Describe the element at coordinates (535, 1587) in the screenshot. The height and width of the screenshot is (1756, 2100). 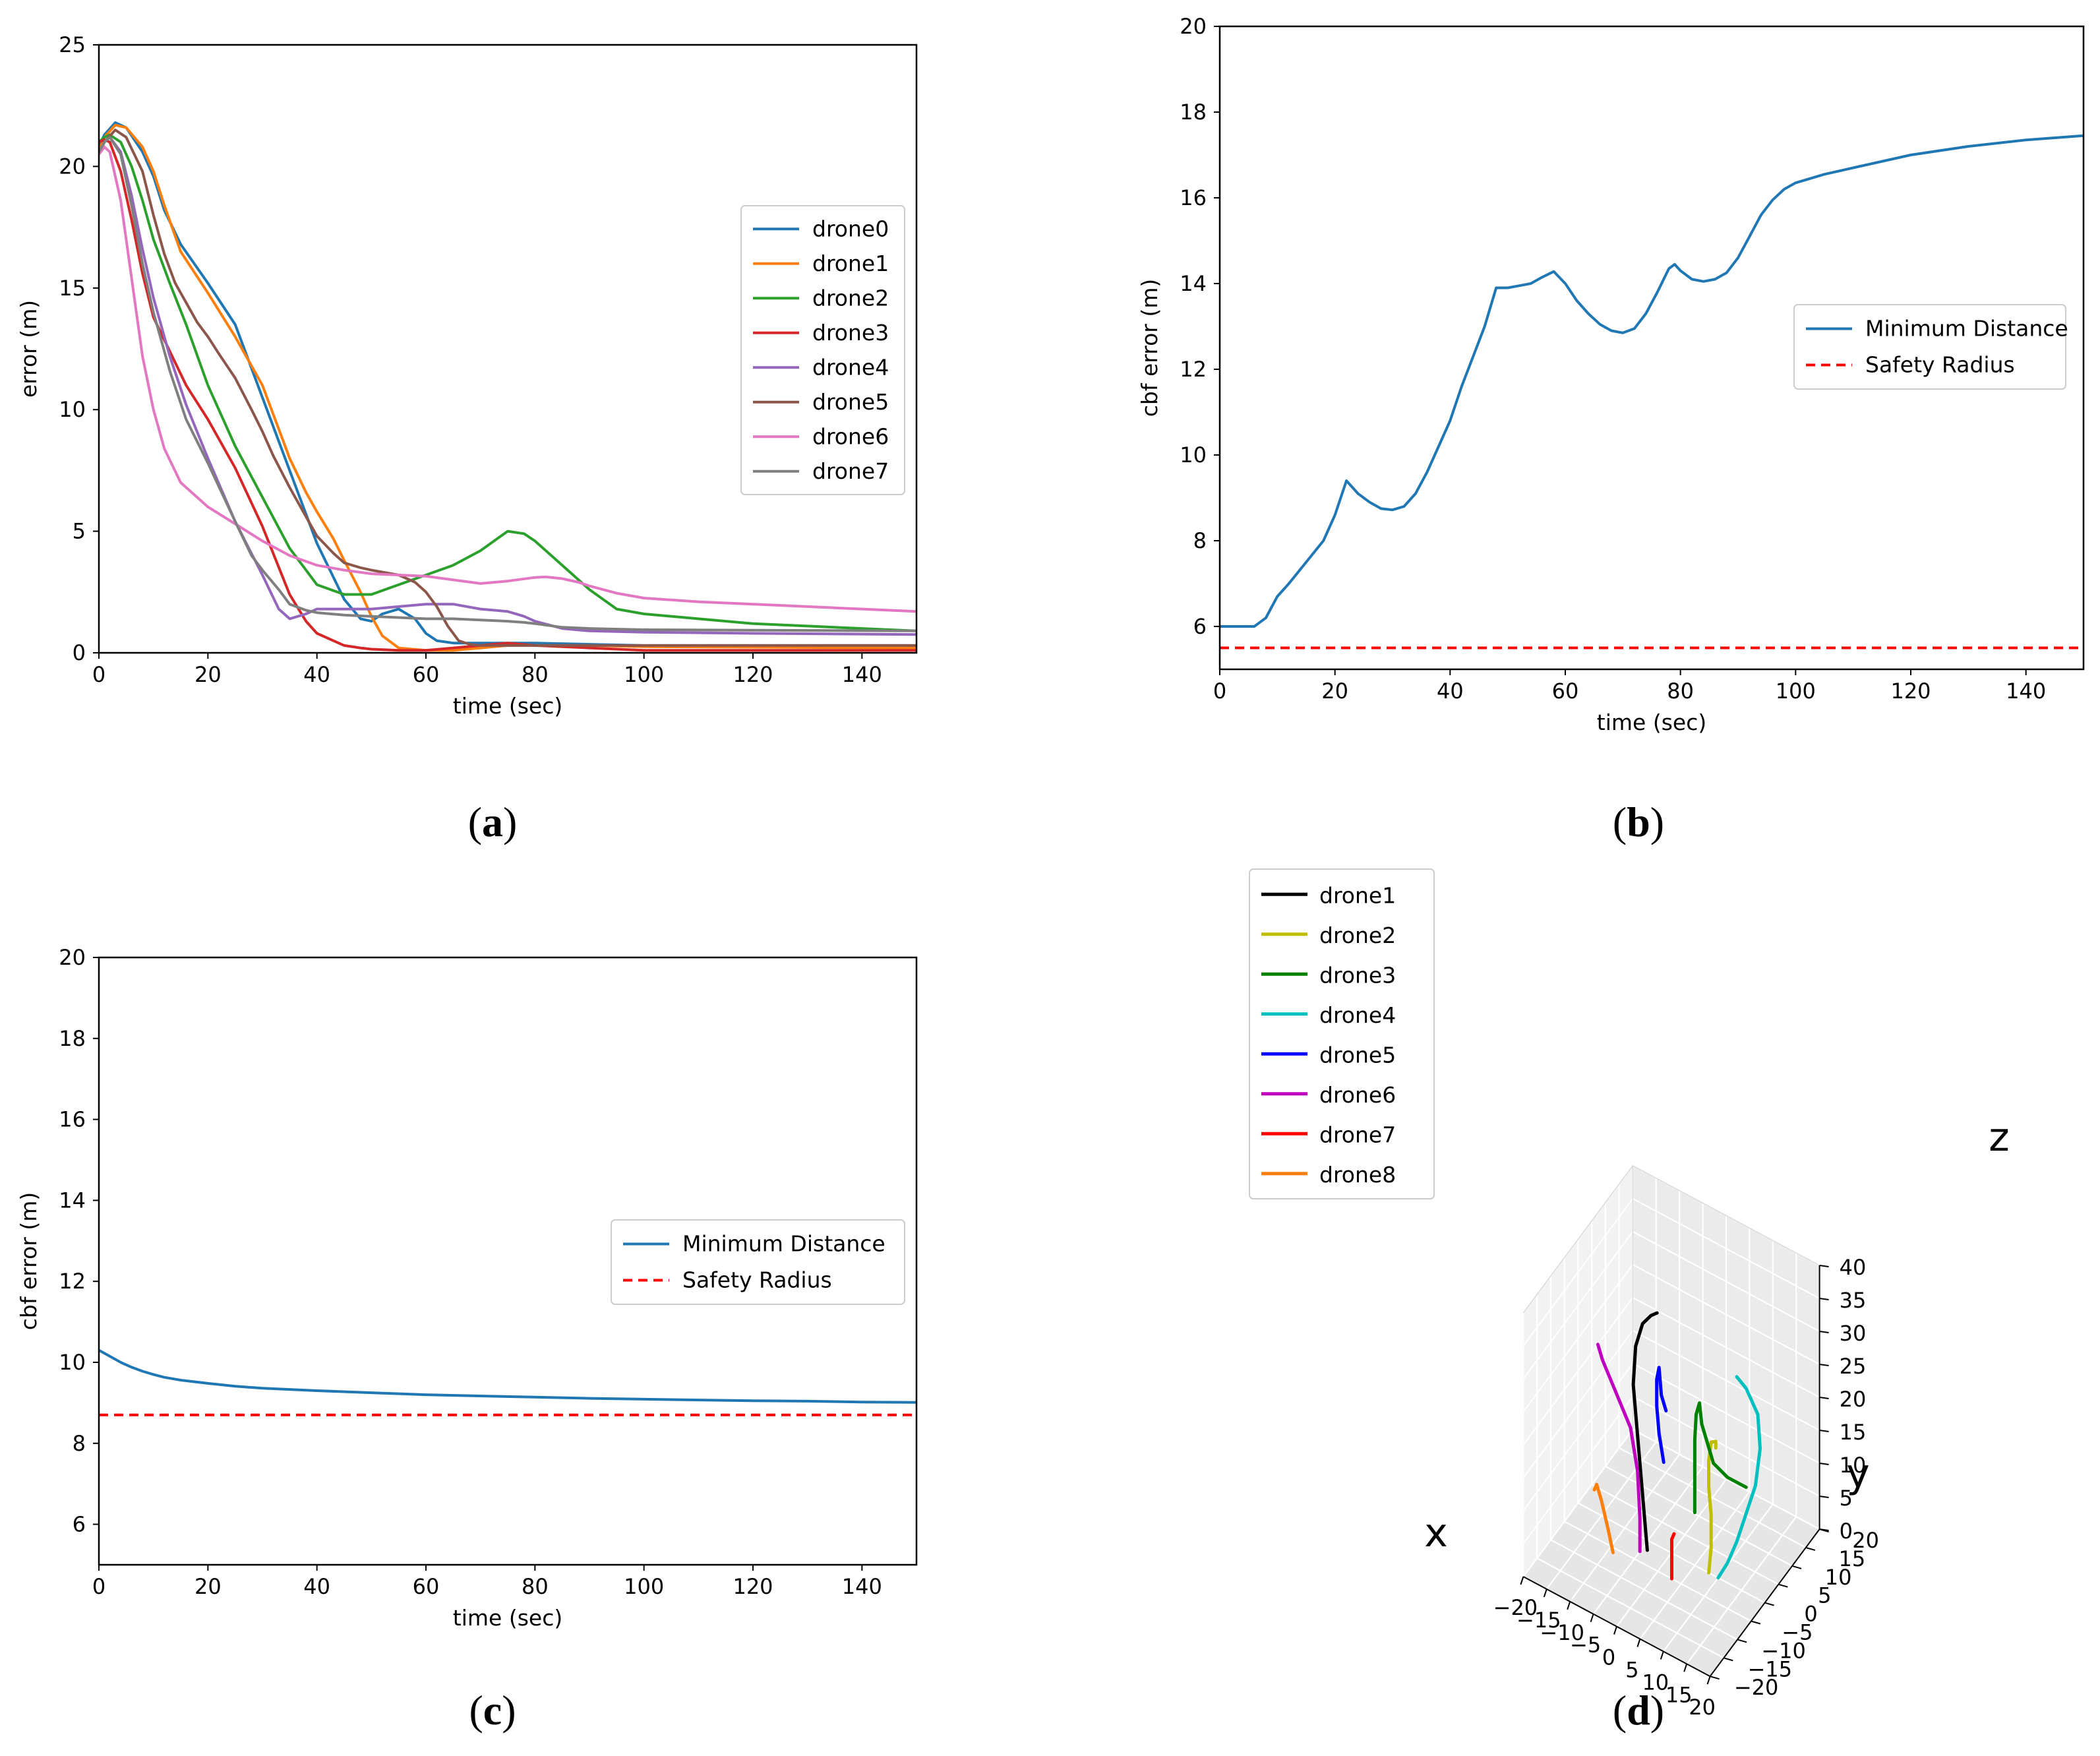
I see `x-tick-label: 80` at that location.